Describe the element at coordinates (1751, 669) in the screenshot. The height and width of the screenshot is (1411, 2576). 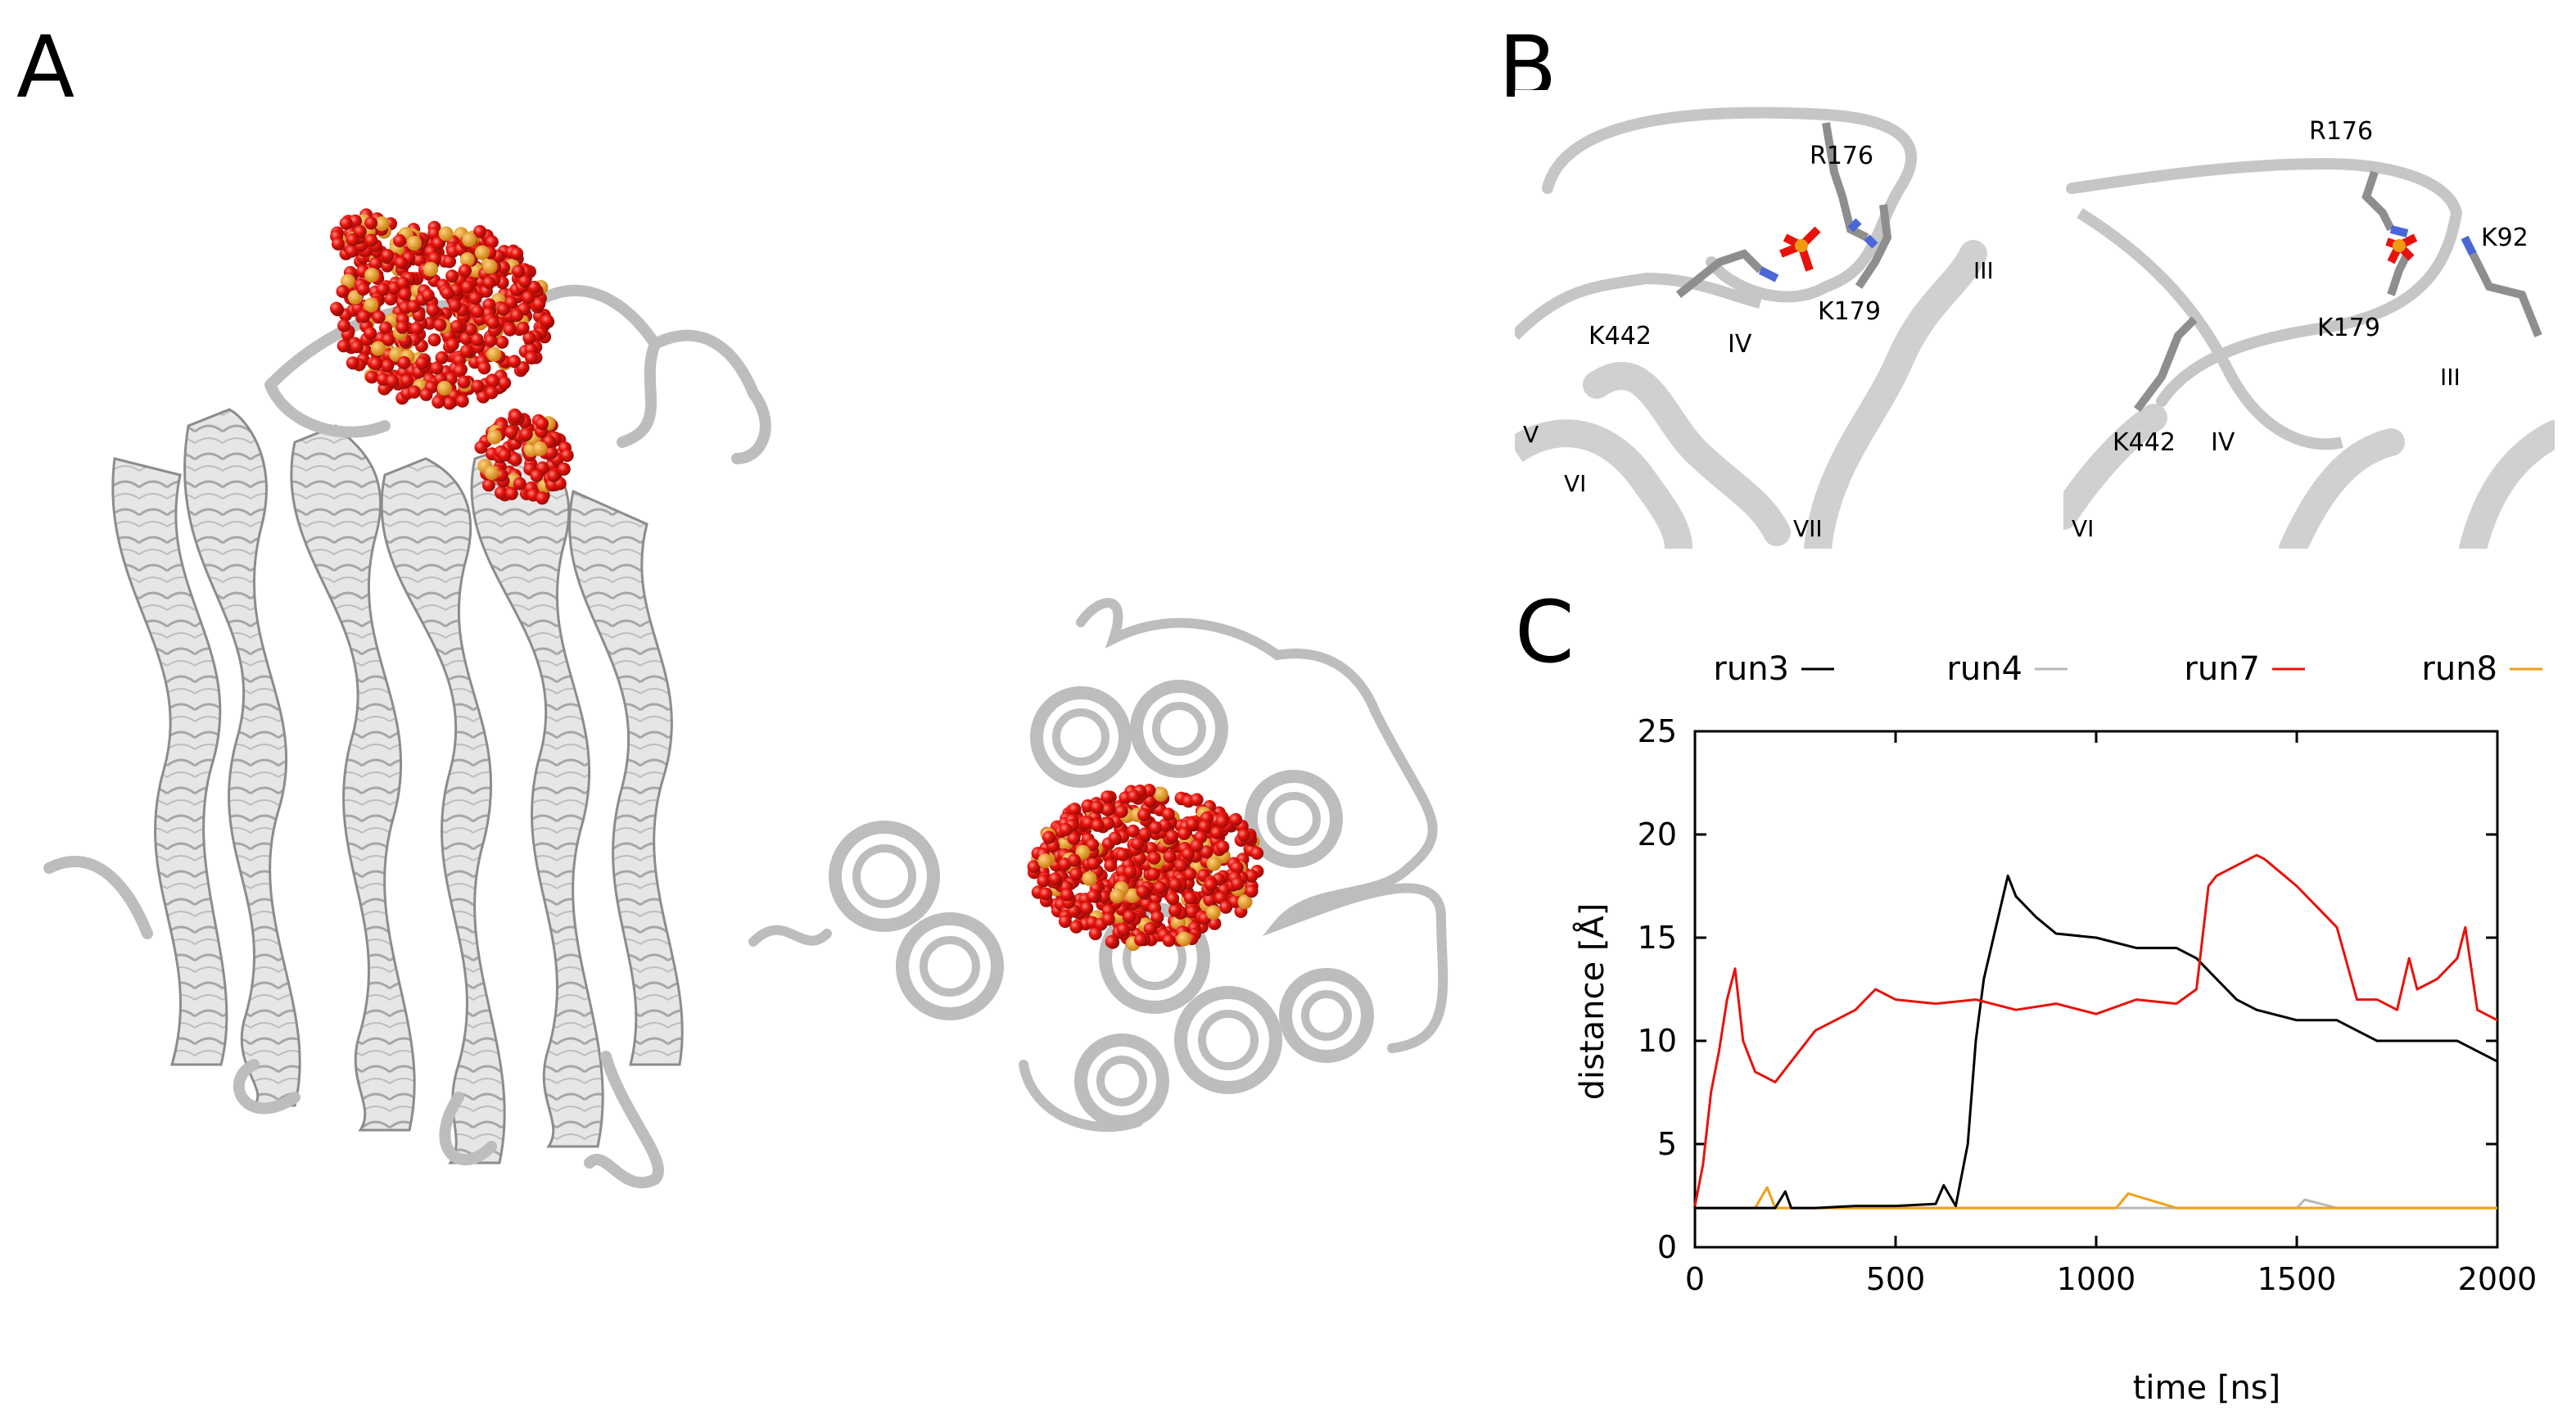
I see `legend-label-run3: run3` at that location.